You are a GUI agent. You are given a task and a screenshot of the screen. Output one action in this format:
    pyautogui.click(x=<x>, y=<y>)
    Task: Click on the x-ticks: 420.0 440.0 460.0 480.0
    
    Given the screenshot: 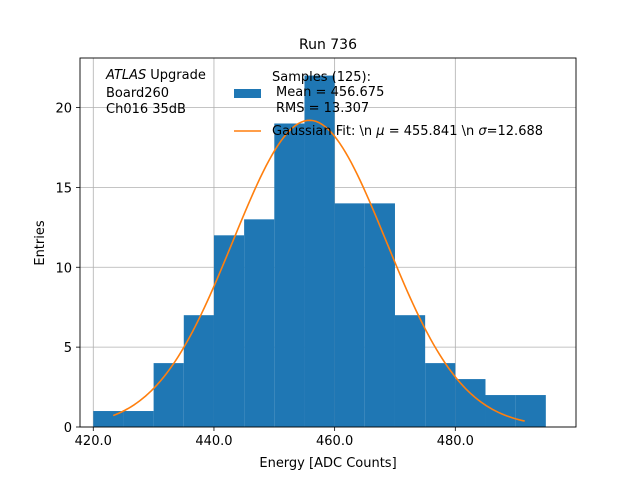 What is the action you would take?
    pyautogui.click(x=274, y=438)
    